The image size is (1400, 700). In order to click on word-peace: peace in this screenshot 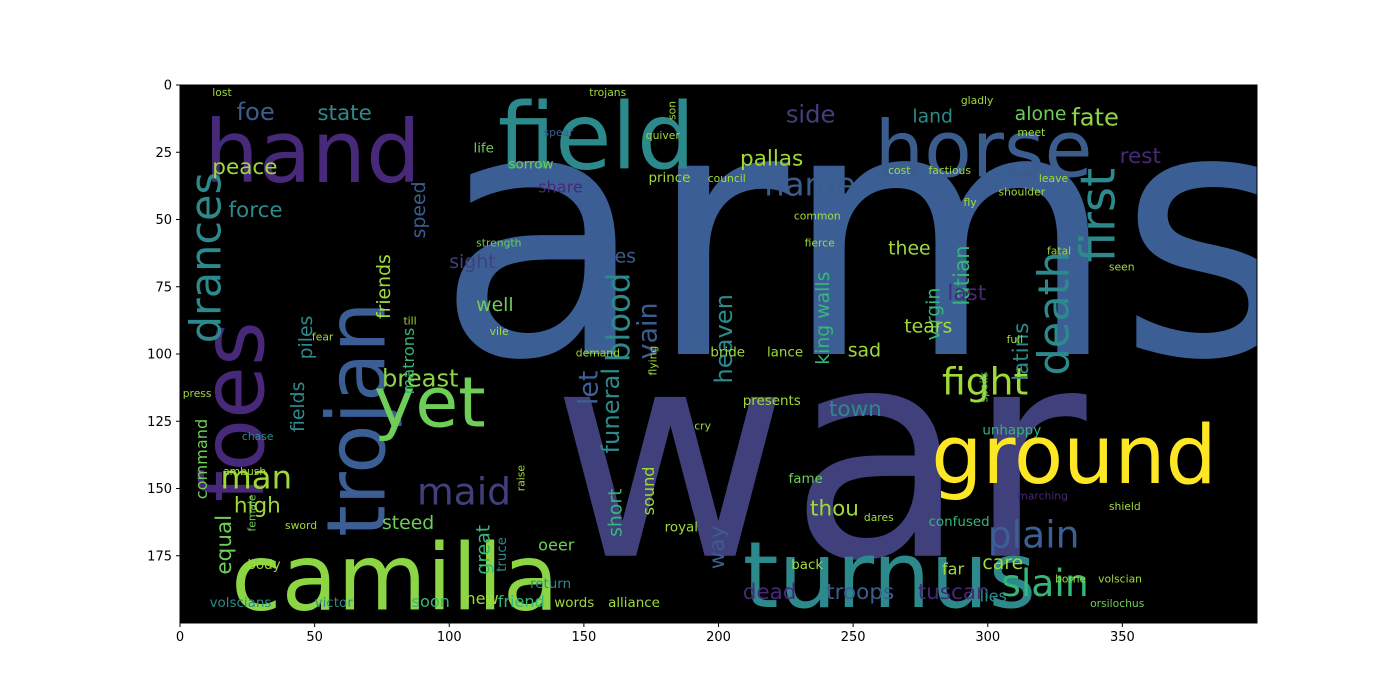, I will do `click(244, 167)`.